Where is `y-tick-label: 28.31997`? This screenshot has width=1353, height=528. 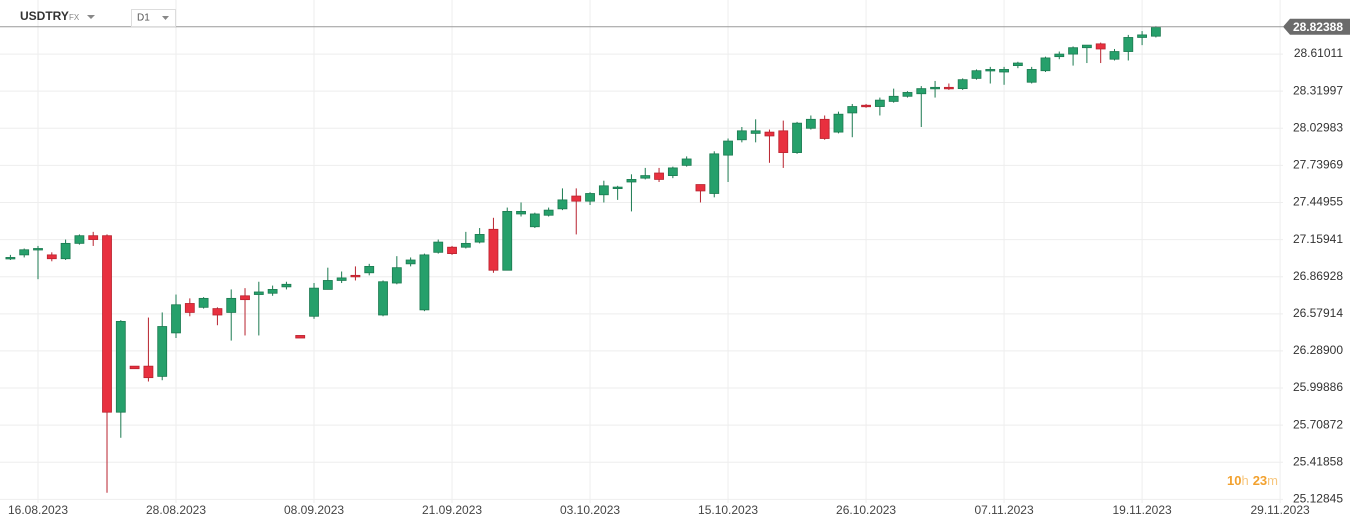 y-tick-label: 28.31997 is located at coordinates (1318, 90).